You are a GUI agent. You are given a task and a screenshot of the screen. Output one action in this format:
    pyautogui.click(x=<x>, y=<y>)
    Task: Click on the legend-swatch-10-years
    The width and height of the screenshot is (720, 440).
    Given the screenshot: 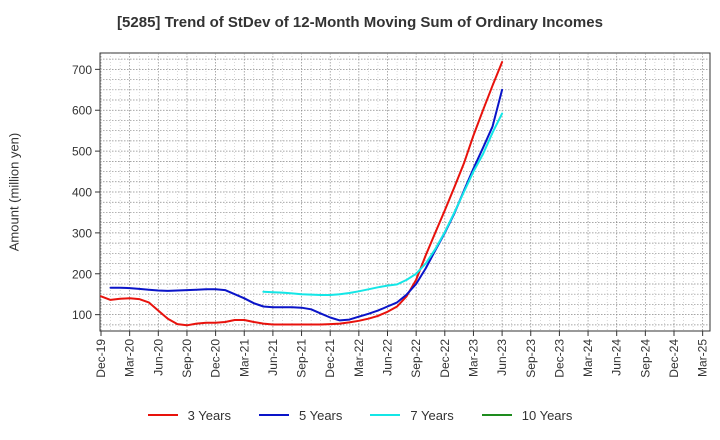 What is the action you would take?
    pyautogui.click(x=496, y=415)
    